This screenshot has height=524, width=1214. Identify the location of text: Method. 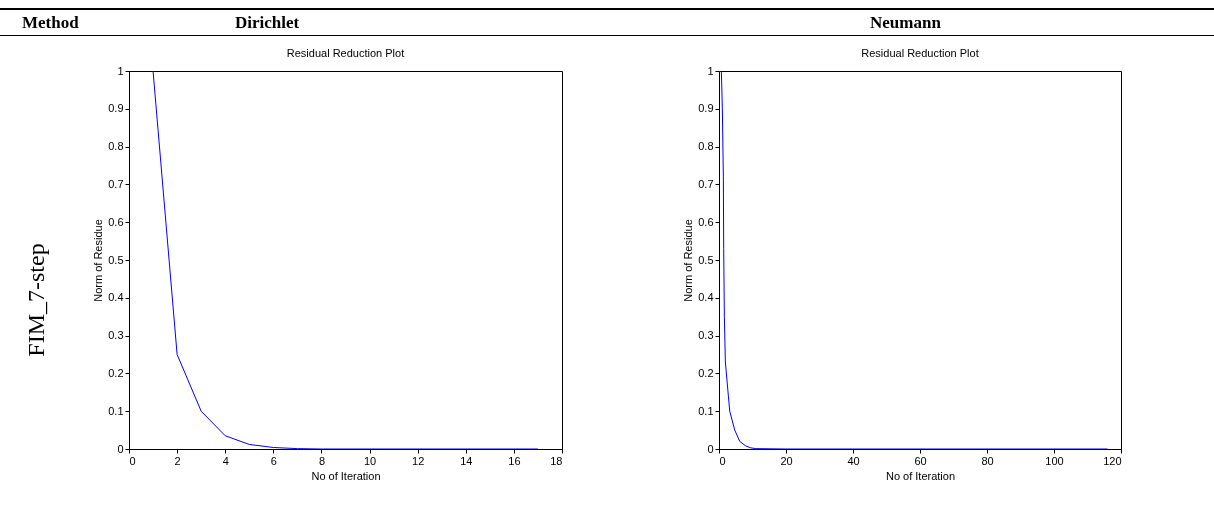
(50, 23).